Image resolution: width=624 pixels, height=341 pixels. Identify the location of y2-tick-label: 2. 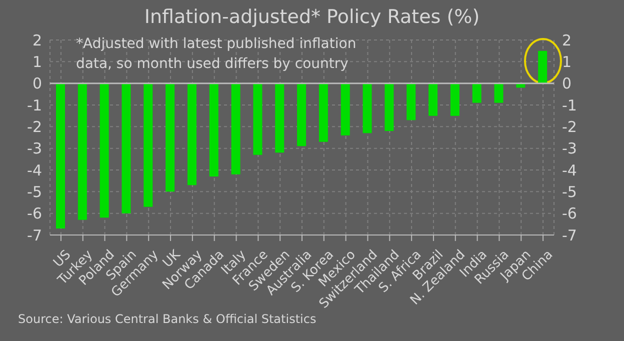
(567, 40).